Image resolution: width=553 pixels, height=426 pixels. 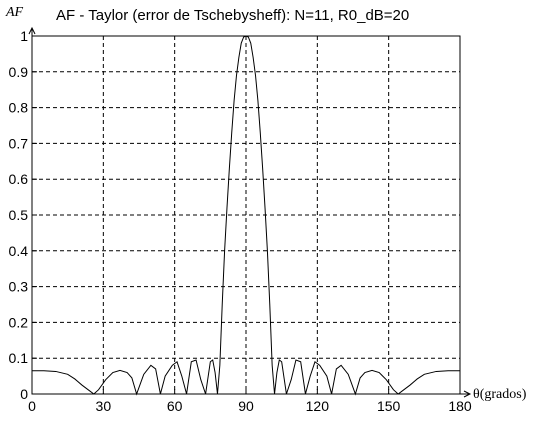 I want to click on x-tick-label: 120, so click(x=318, y=406).